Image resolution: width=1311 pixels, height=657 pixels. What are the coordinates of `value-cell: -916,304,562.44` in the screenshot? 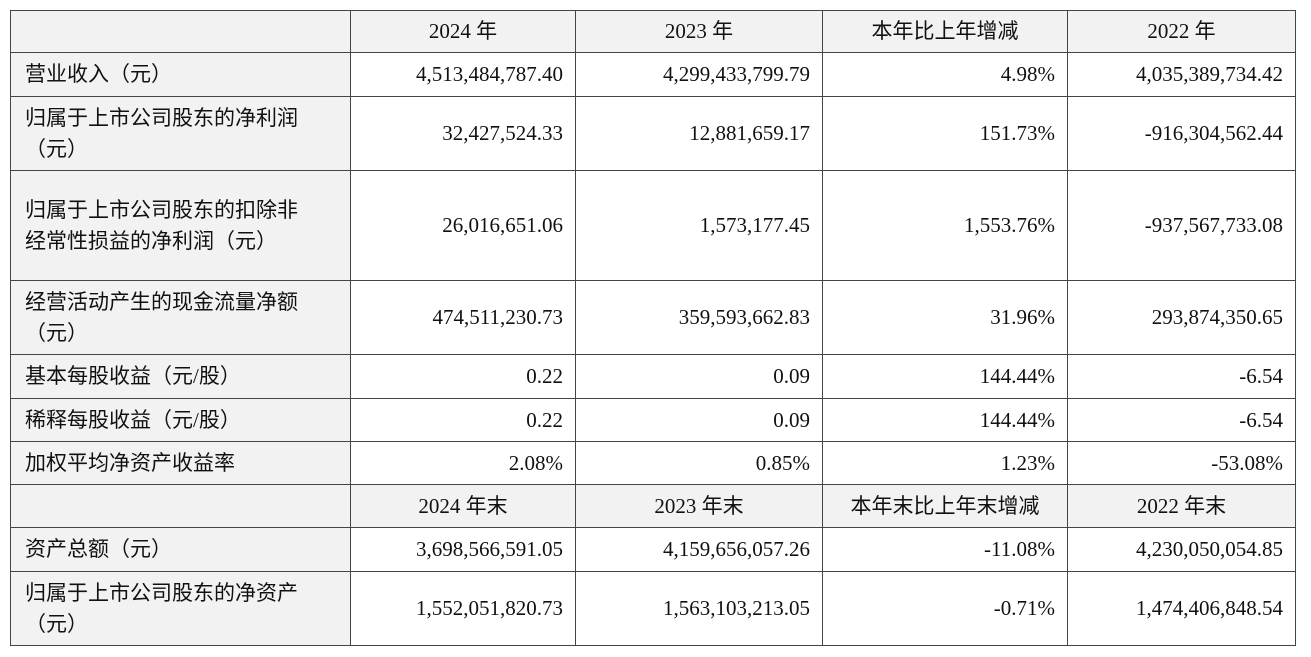 It's located at (1181, 133).